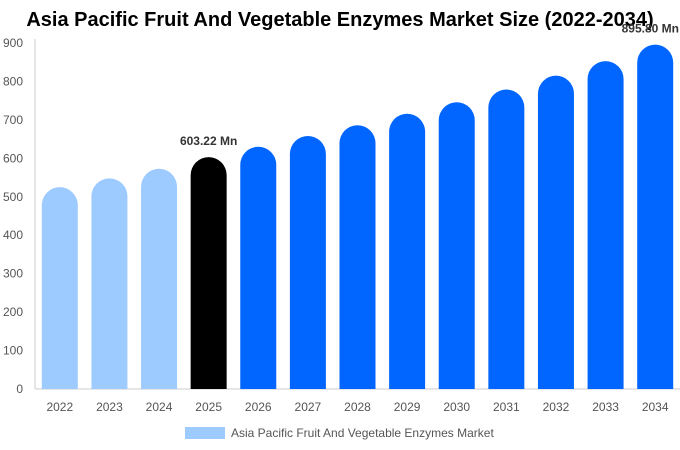 The image size is (680, 450). I want to click on x-tick-label: 2026, so click(258, 407).